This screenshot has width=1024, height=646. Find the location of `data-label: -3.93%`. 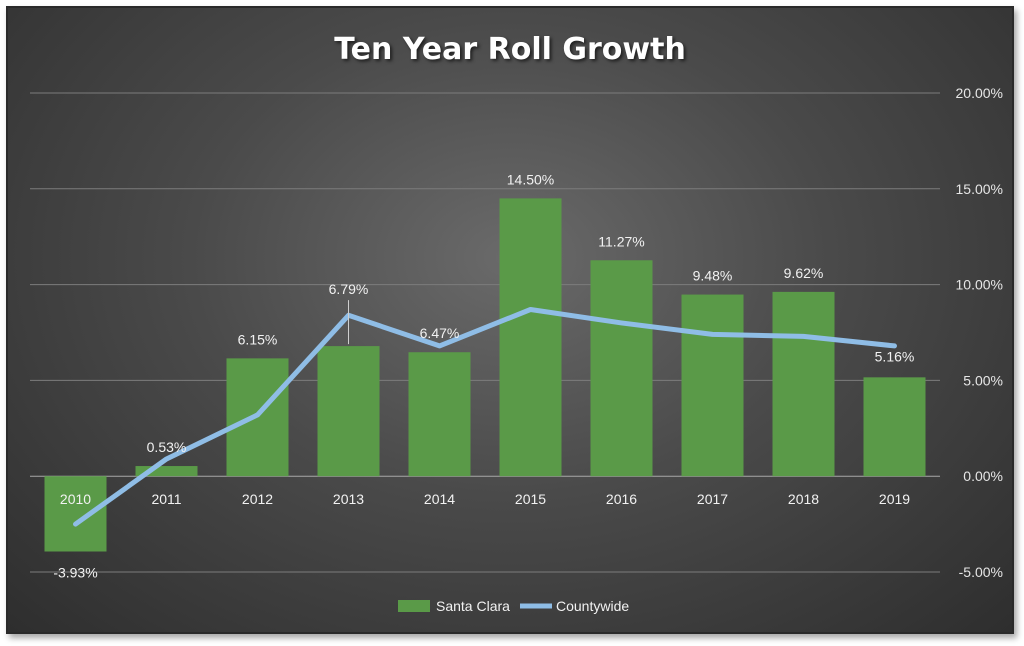

data-label: -3.93% is located at coordinates (75, 572).